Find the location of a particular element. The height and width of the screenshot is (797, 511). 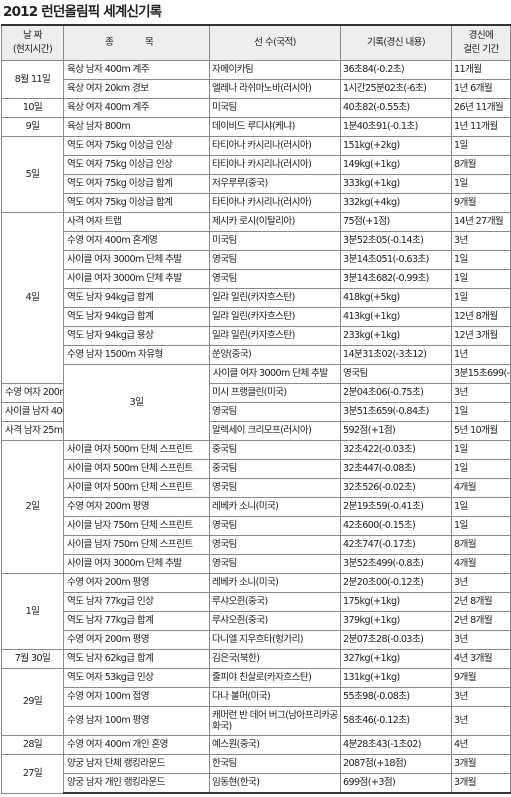

cell-event: 육상 여자 400m 계주 is located at coordinates (136, 108).